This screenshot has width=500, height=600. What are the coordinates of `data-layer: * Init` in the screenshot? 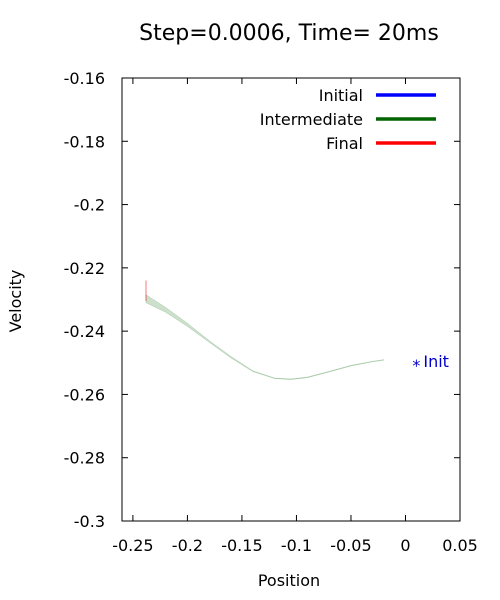 It's located at (297, 330).